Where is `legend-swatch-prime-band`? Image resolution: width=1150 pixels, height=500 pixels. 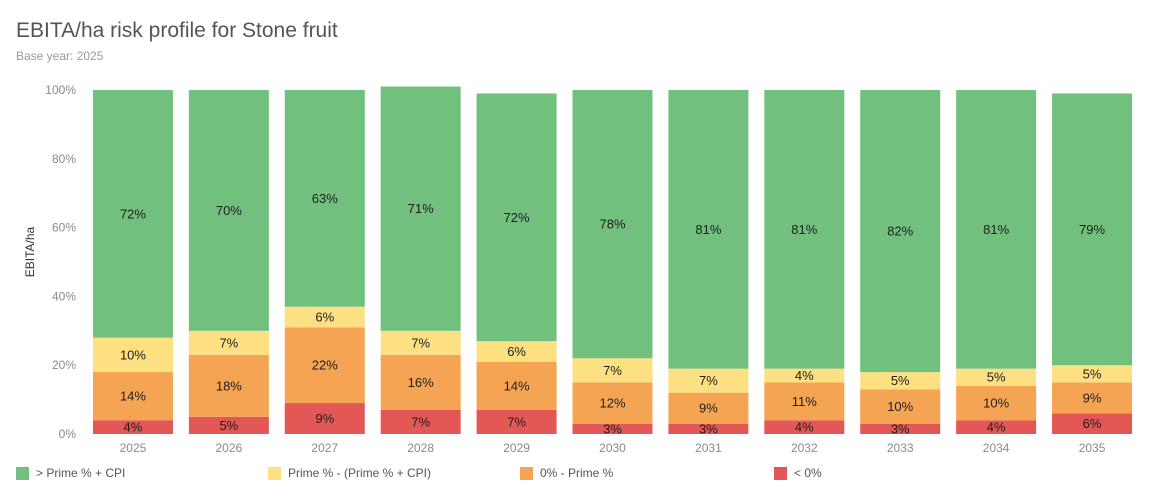 legend-swatch-prime-band is located at coordinates (274, 473).